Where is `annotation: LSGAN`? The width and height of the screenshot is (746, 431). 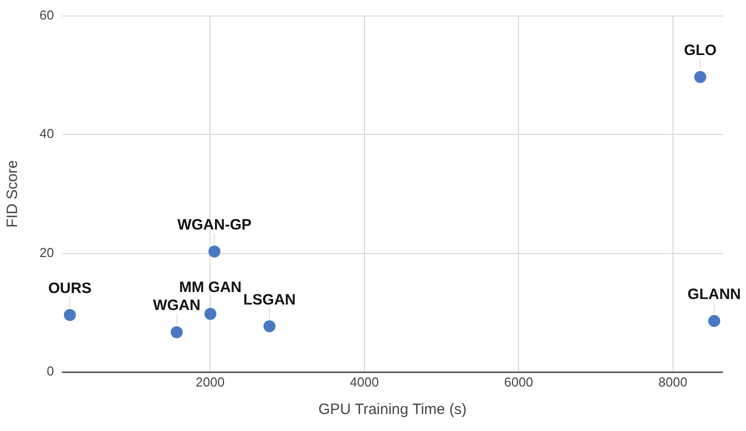
annotation: LSGAN is located at coordinates (269, 299).